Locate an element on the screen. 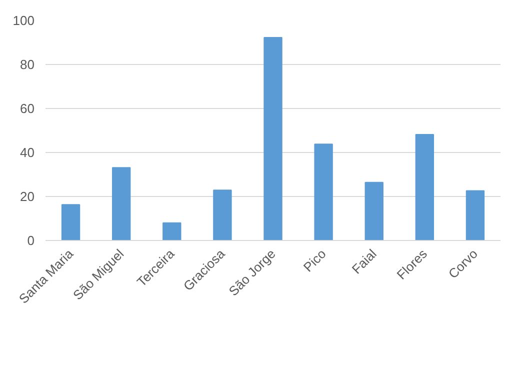  y-tick-label: 40 is located at coordinates (27, 152).